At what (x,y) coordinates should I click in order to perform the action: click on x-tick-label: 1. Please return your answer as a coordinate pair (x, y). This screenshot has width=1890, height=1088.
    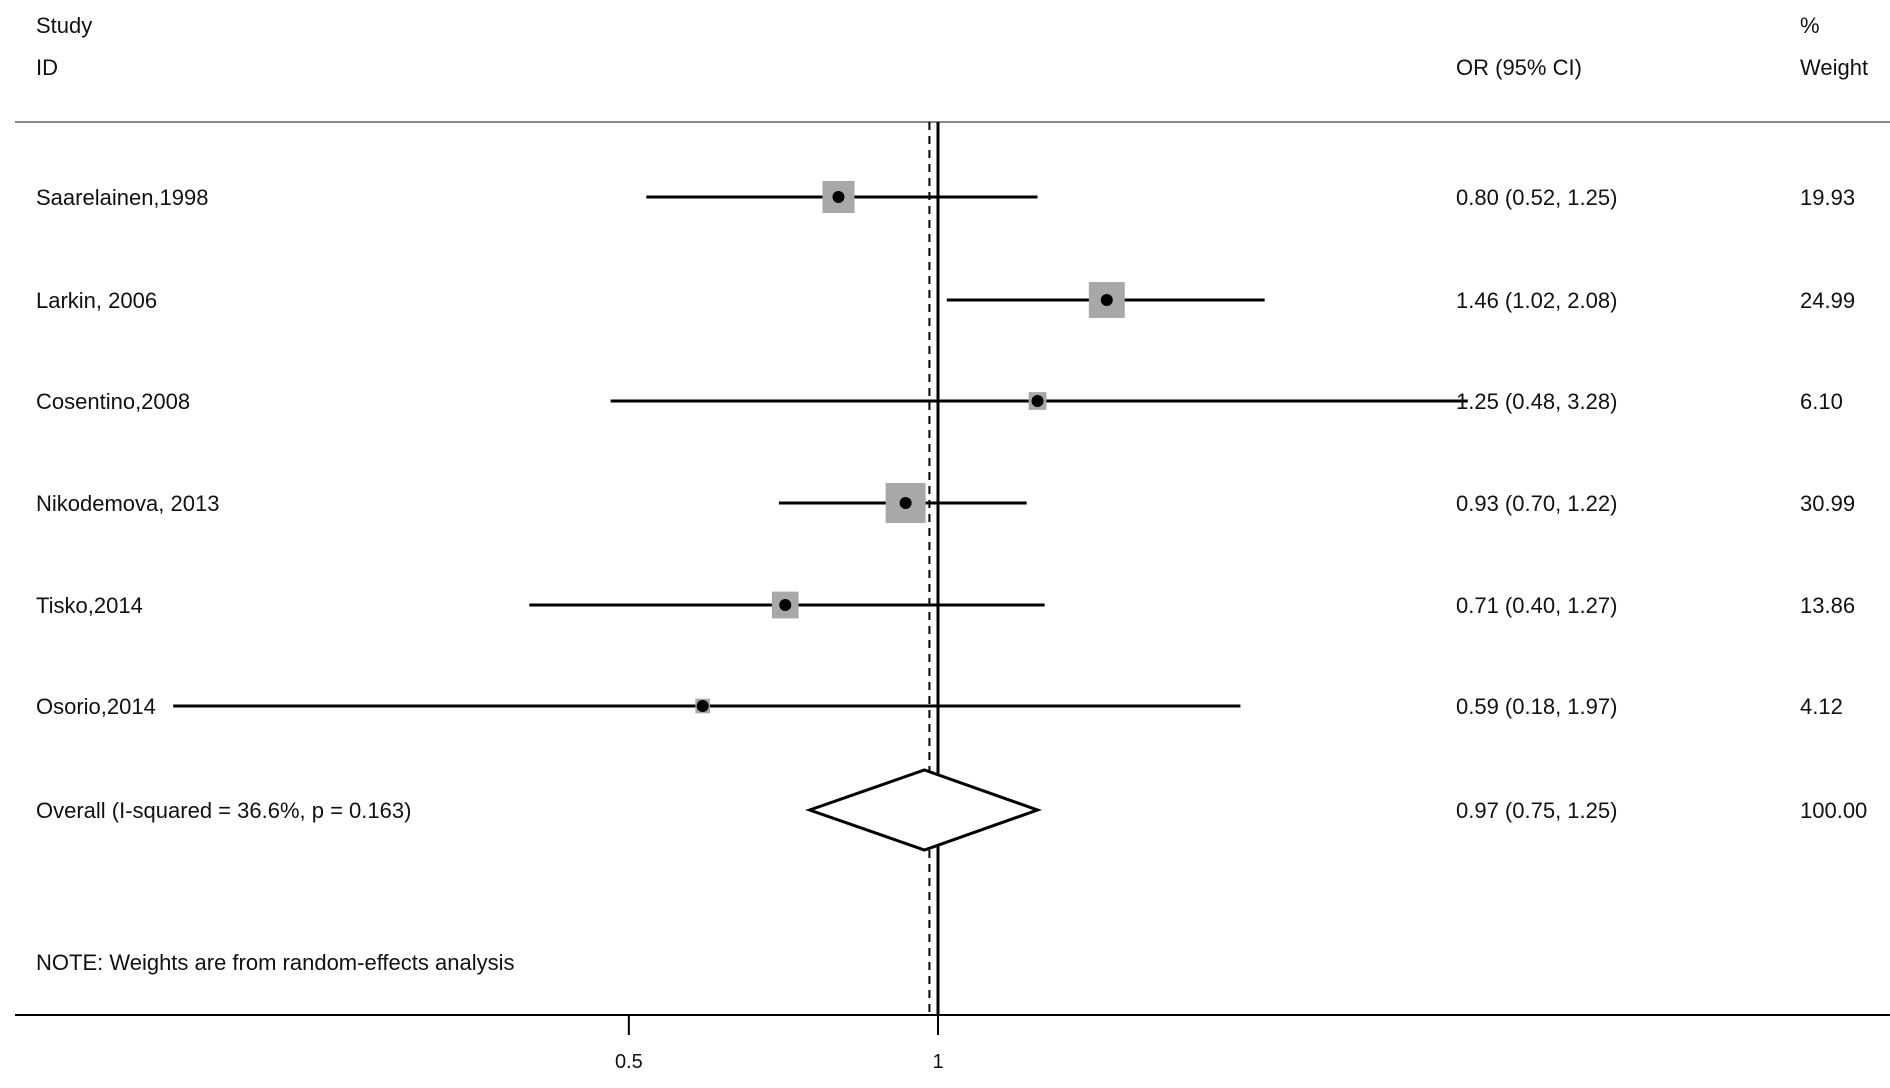
    Looking at the image, I should click on (937, 1062).